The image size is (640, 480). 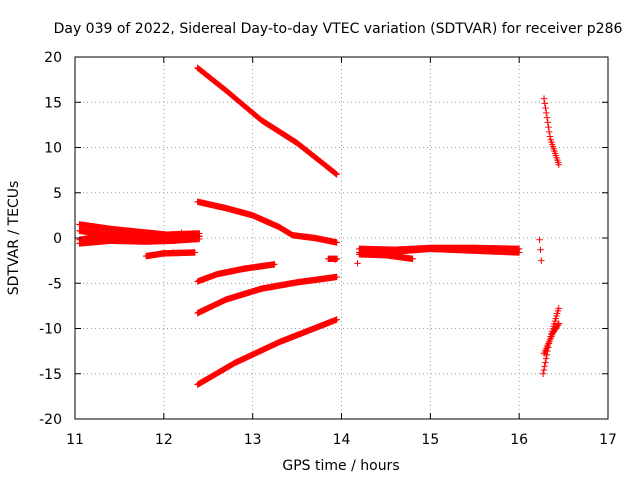 I want to click on y-tick-label: -10, so click(x=50, y=330).